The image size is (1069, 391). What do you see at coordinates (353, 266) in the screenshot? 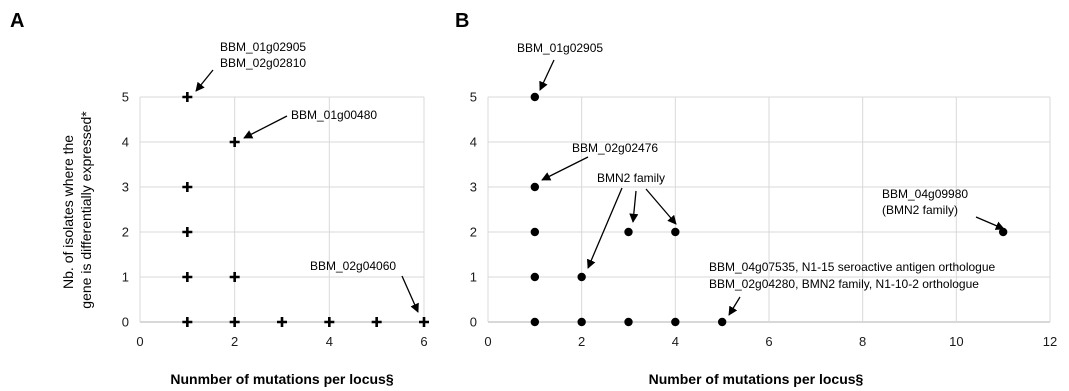
I see `panel-a-annotation-3-line-1: BBM_02g04060` at bounding box center [353, 266].